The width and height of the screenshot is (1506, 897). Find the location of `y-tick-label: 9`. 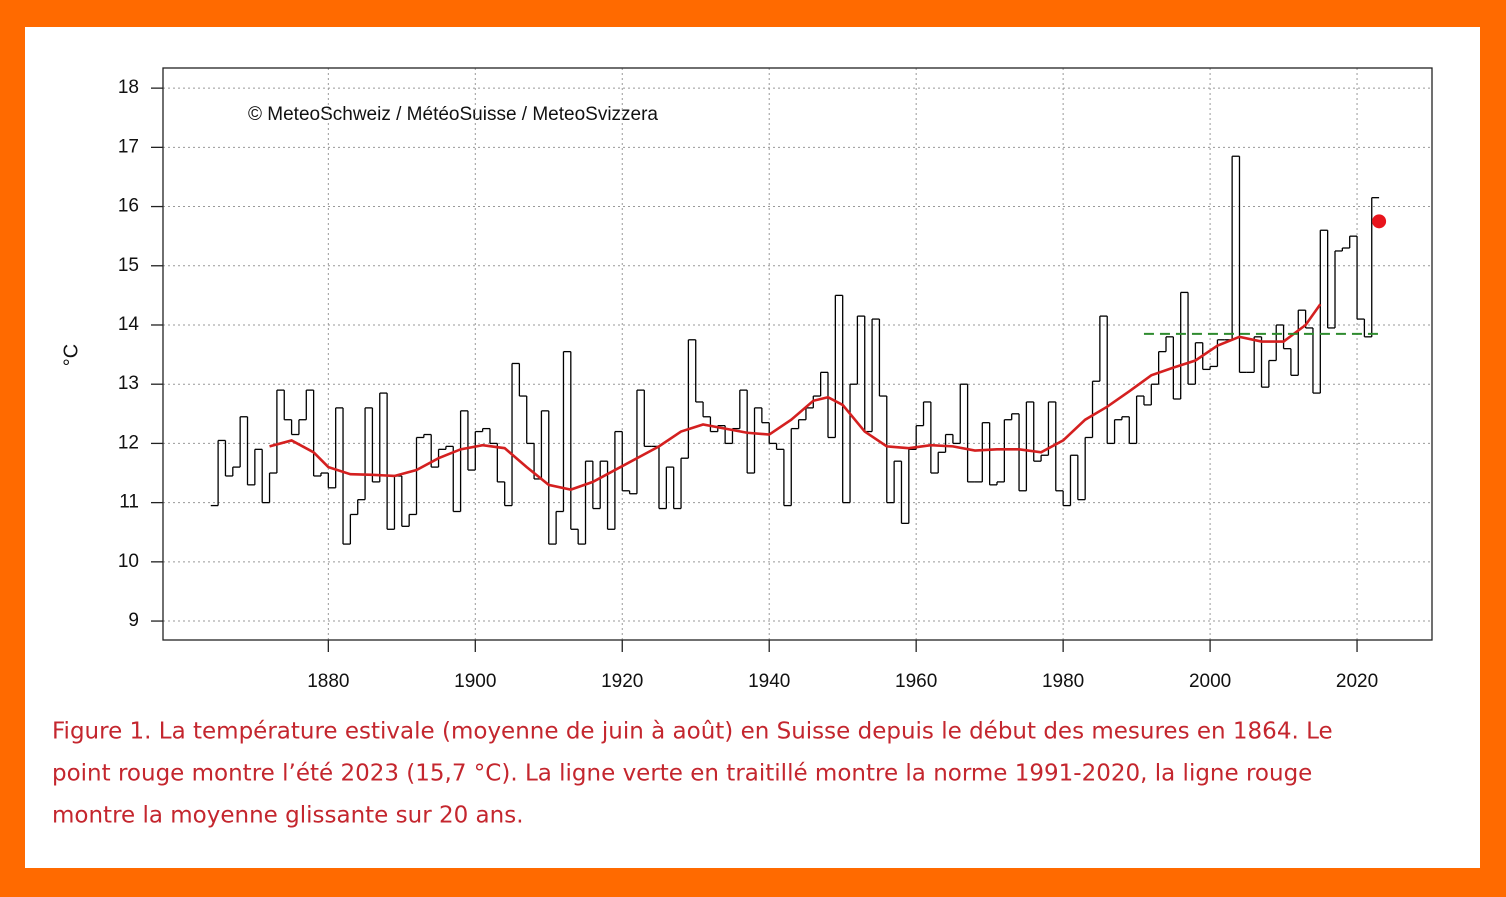

y-tick-label: 9 is located at coordinates (133, 620).